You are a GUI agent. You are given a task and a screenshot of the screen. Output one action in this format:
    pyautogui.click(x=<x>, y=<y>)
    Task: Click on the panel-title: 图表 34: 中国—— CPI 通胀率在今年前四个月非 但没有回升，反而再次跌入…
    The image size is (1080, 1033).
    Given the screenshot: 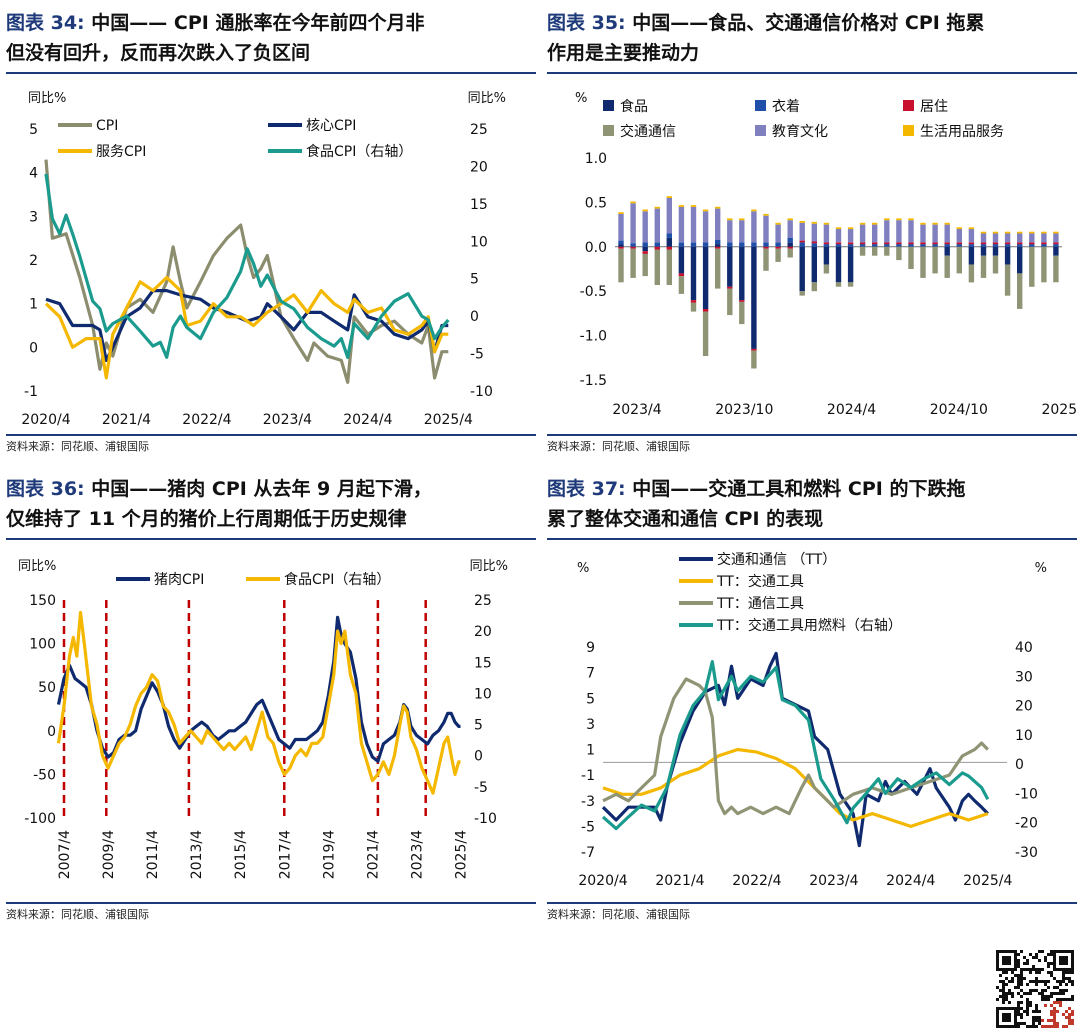 What is the action you would take?
    pyautogui.click(x=271, y=38)
    